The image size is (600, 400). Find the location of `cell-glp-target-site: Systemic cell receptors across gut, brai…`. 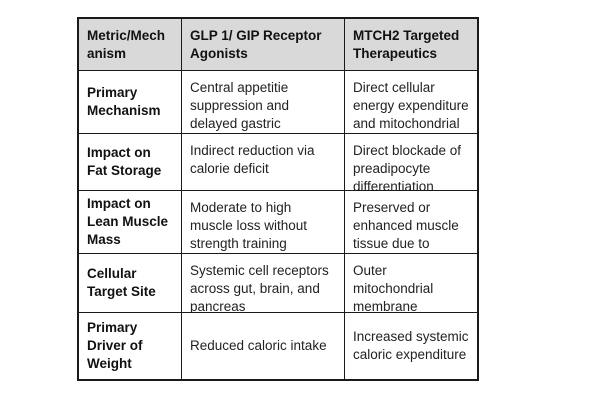

cell-glp-target-site: Systemic cell receptors across gut, brai… is located at coordinates (263, 283).